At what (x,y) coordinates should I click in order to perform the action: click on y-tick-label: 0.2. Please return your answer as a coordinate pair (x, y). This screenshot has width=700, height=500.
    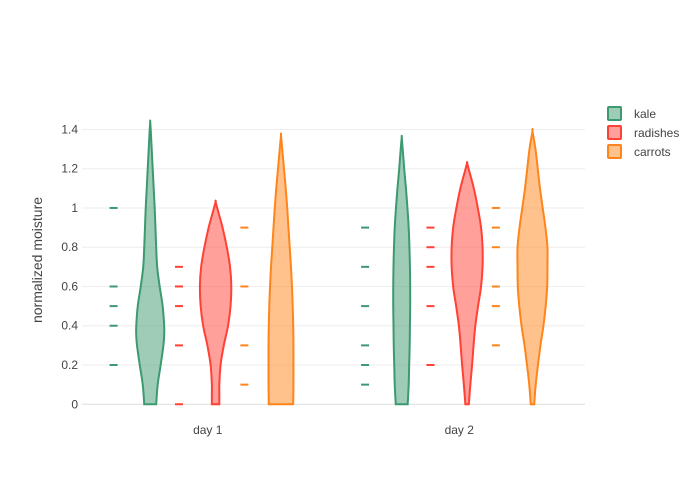
    Looking at the image, I should click on (69, 365).